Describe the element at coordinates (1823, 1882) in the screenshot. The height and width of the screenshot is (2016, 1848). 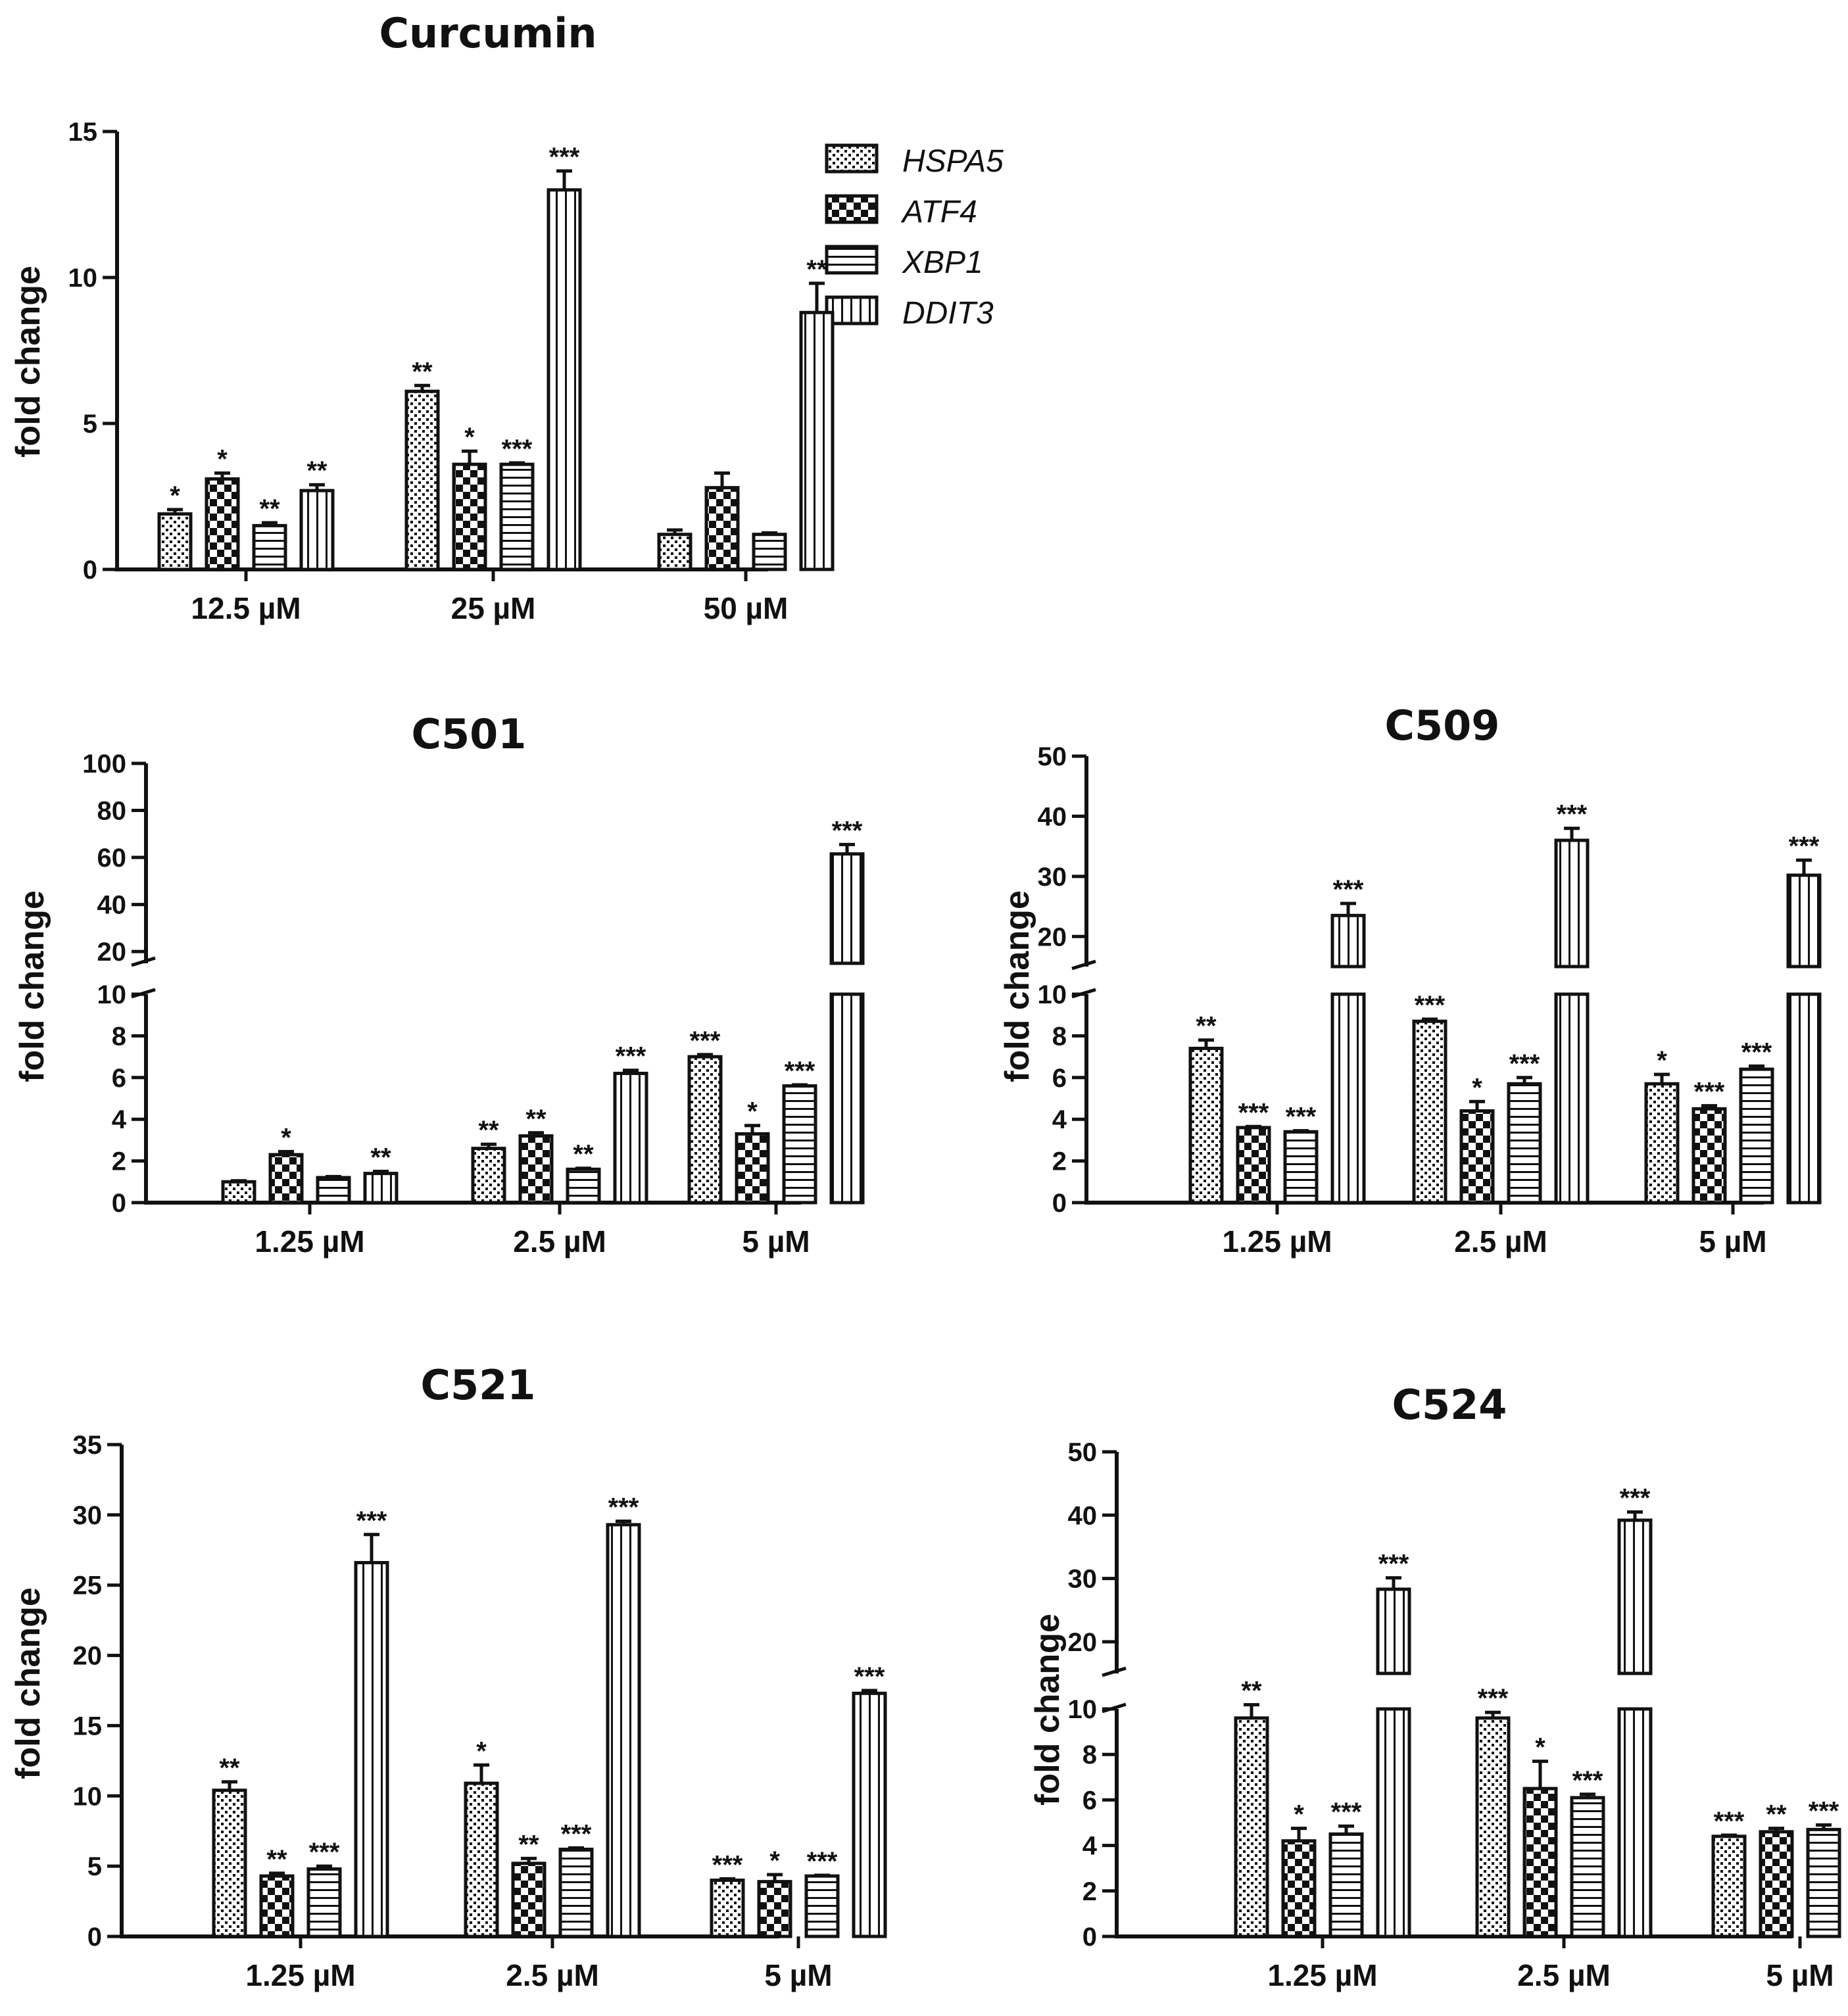
I see `bar-xbp1-c4` at that location.